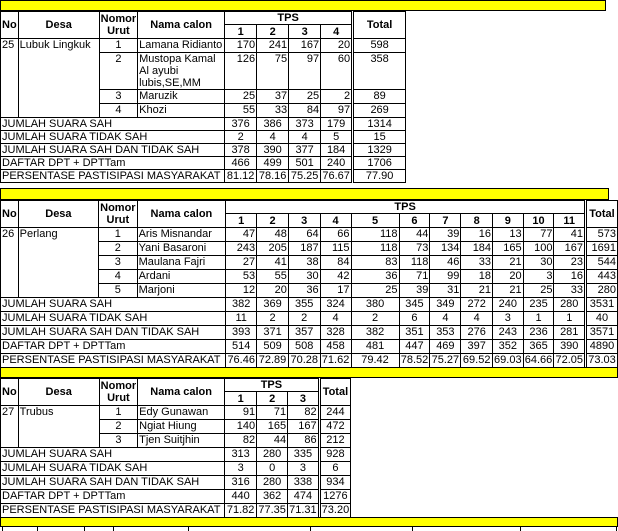 The image size is (618, 531). What do you see at coordinates (337, 71) in the screenshot?
I see `vote-count-cell: 60` at bounding box center [337, 71].